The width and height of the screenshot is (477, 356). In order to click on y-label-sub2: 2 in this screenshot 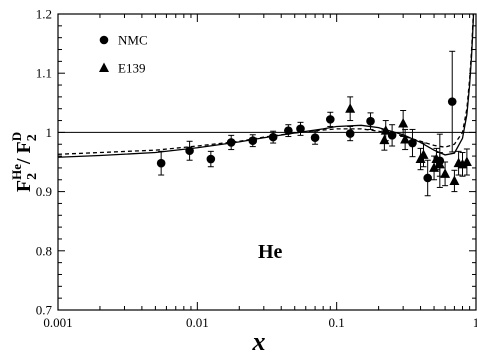, I will do `click(32, 137)`.